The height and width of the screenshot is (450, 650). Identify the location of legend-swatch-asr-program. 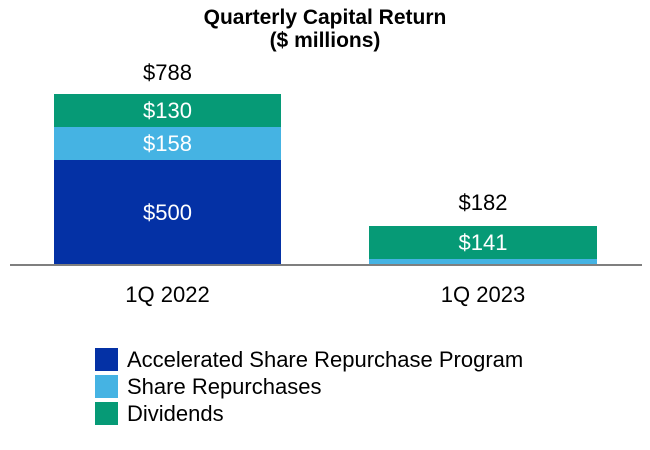
(106, 359).